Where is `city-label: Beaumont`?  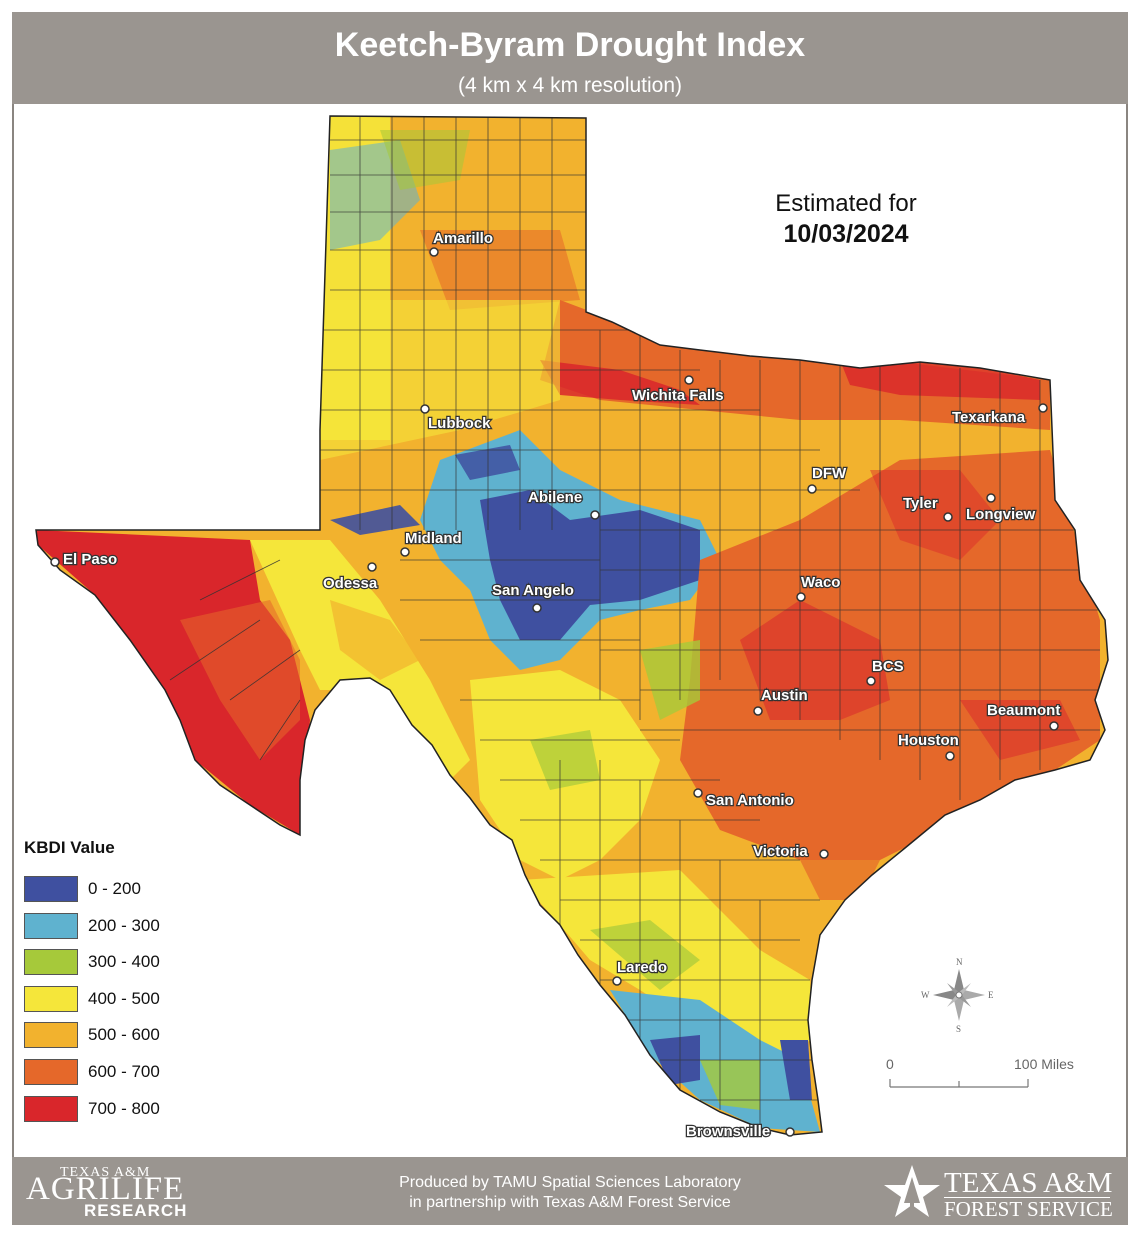
city-label: Beaumont is located at coordinates (1023, 710).